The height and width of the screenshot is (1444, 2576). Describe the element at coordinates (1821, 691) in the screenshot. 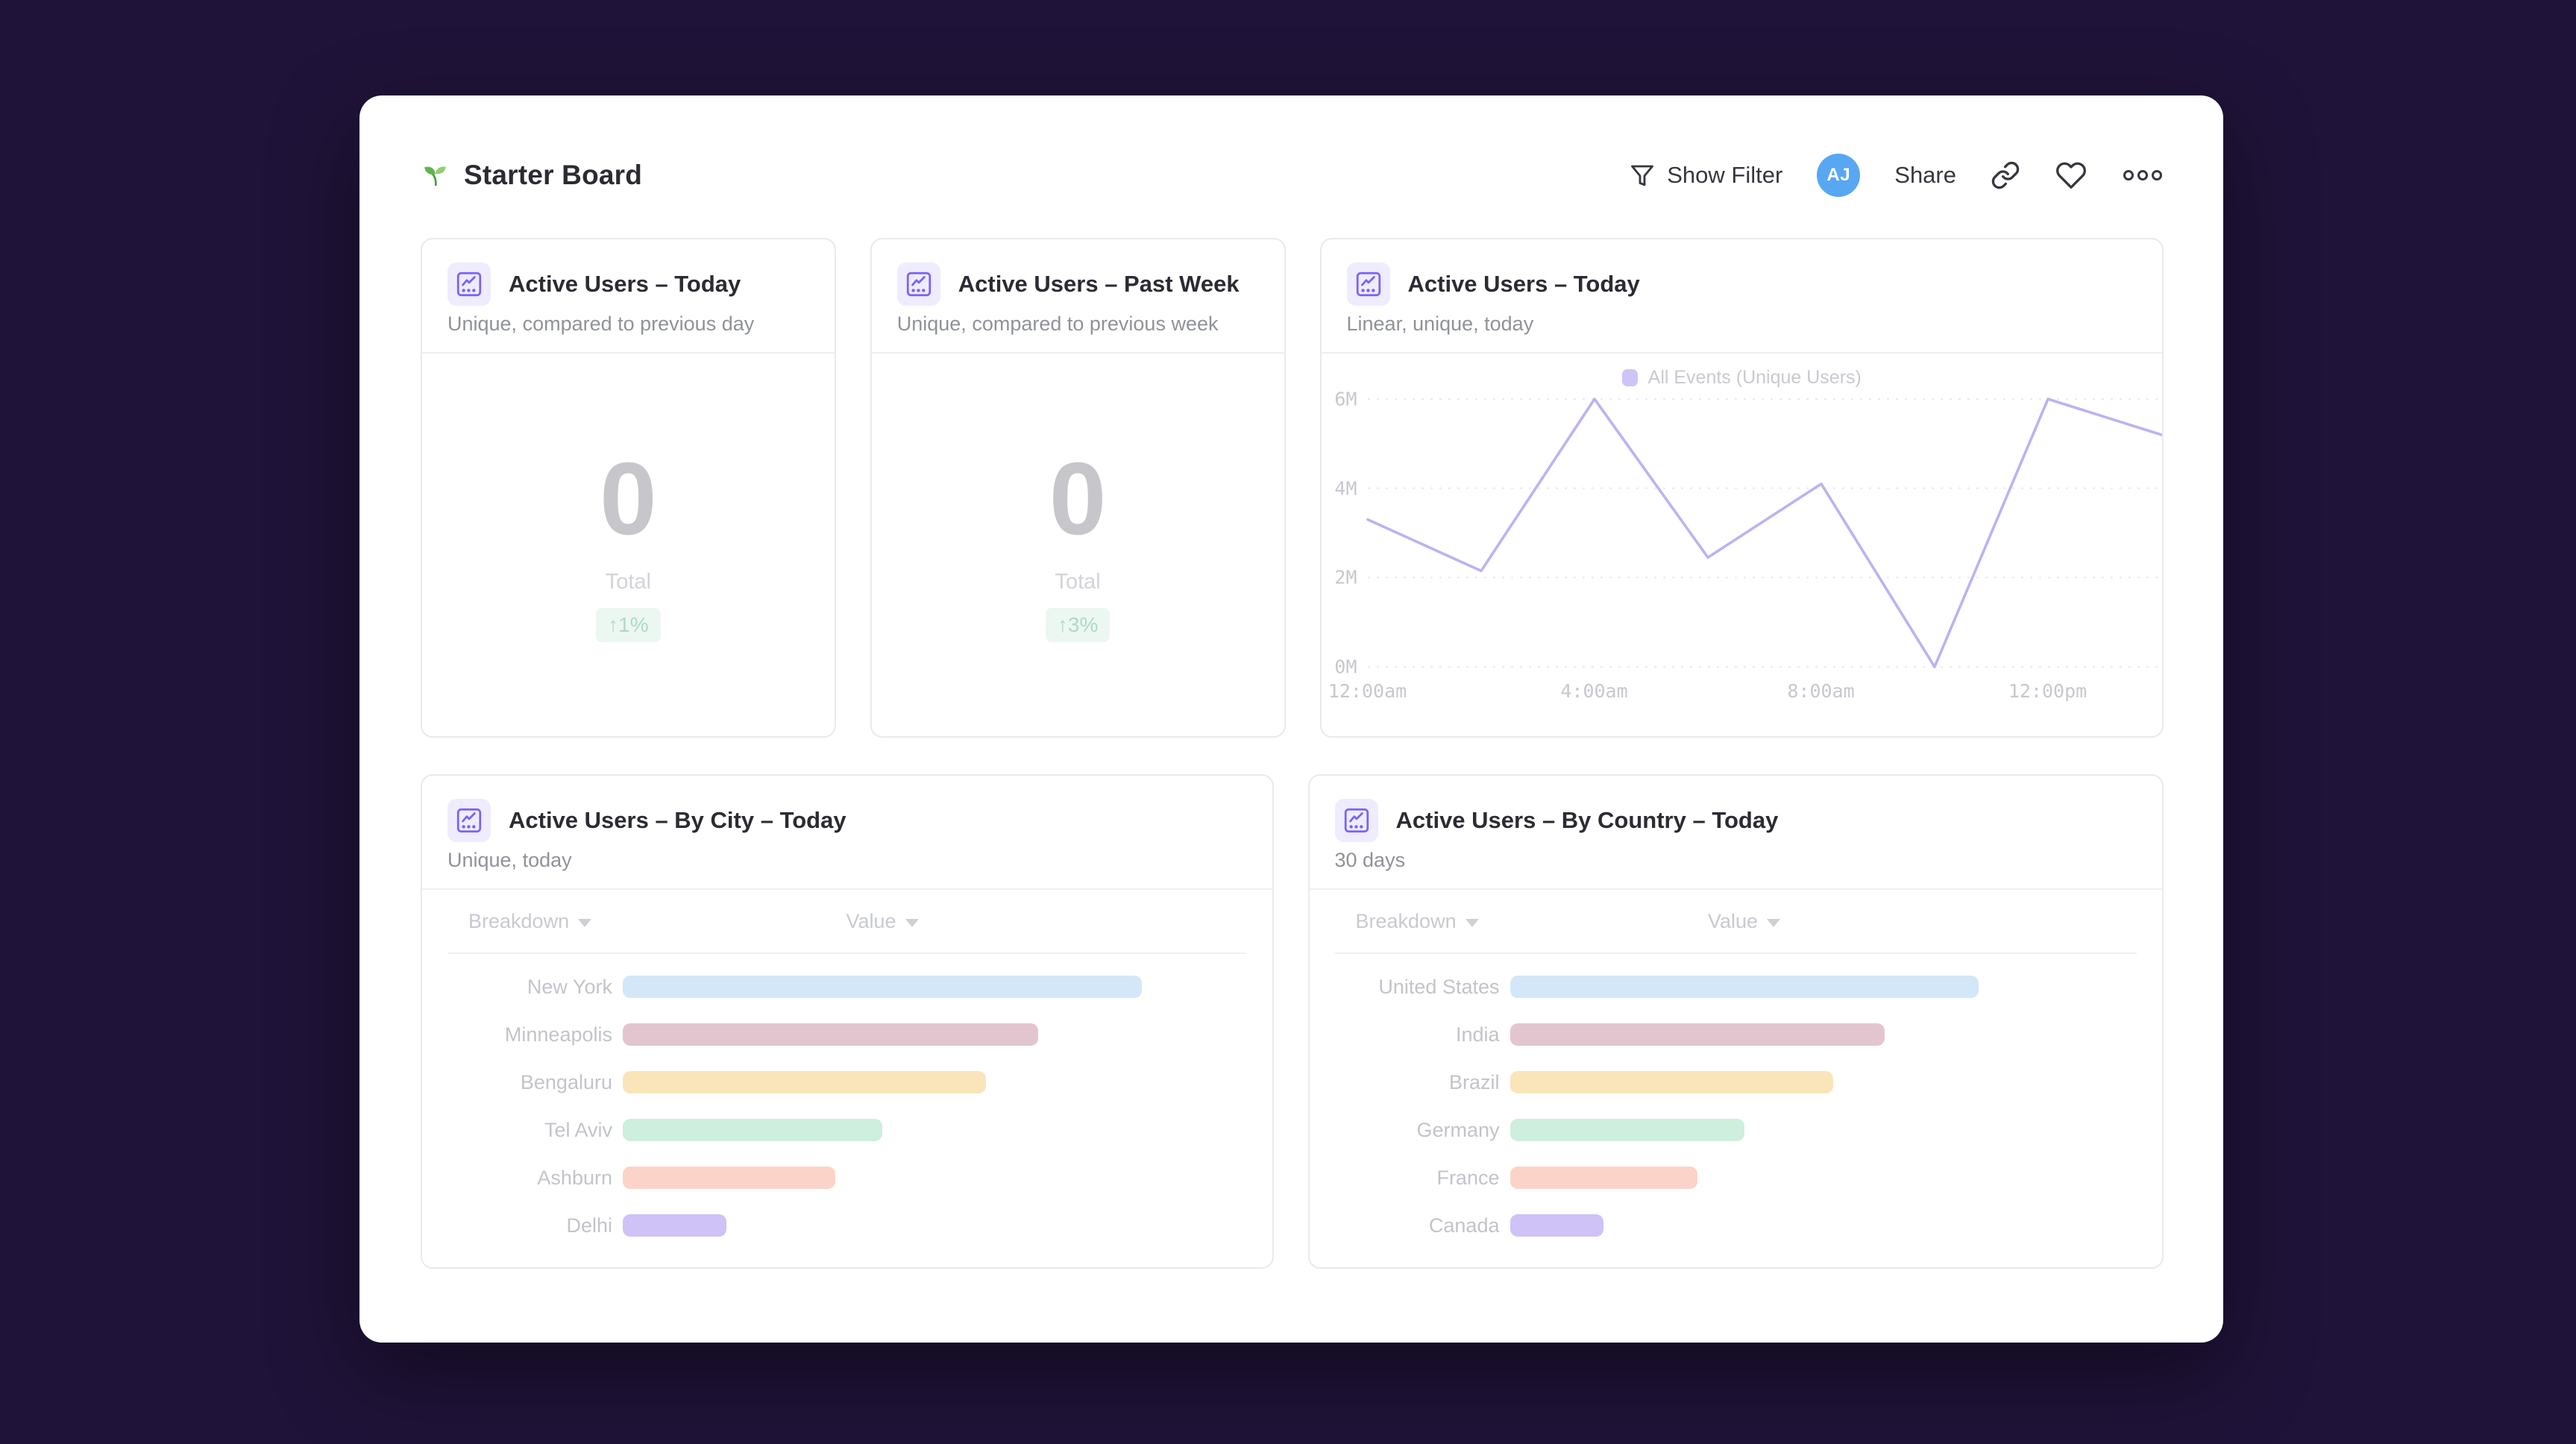

I see `x-axis-tick: 8:00am` at that location.